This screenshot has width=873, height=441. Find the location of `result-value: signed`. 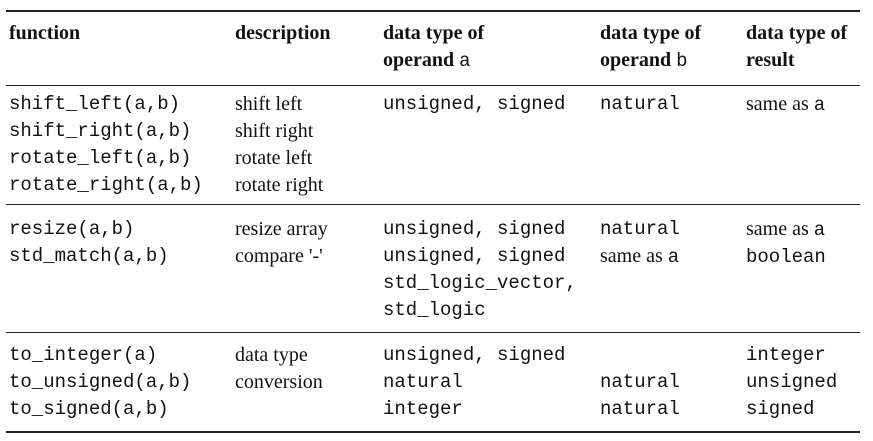

result-value: signed is located at coordinates (780, 409).